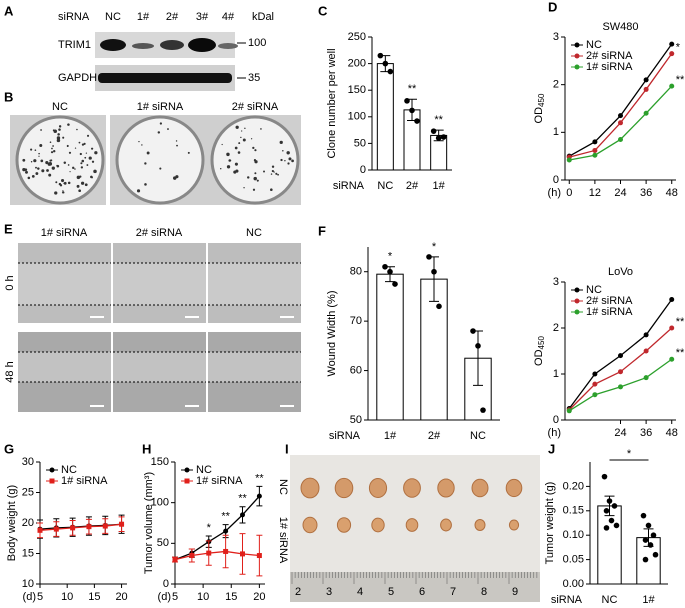 The height and width of the screenshot is (608, 685). What do you see at coordinates (541, 343) in the screenshot?
I see `y-axis-label-sub: 450` at bounding box center [541, 343].